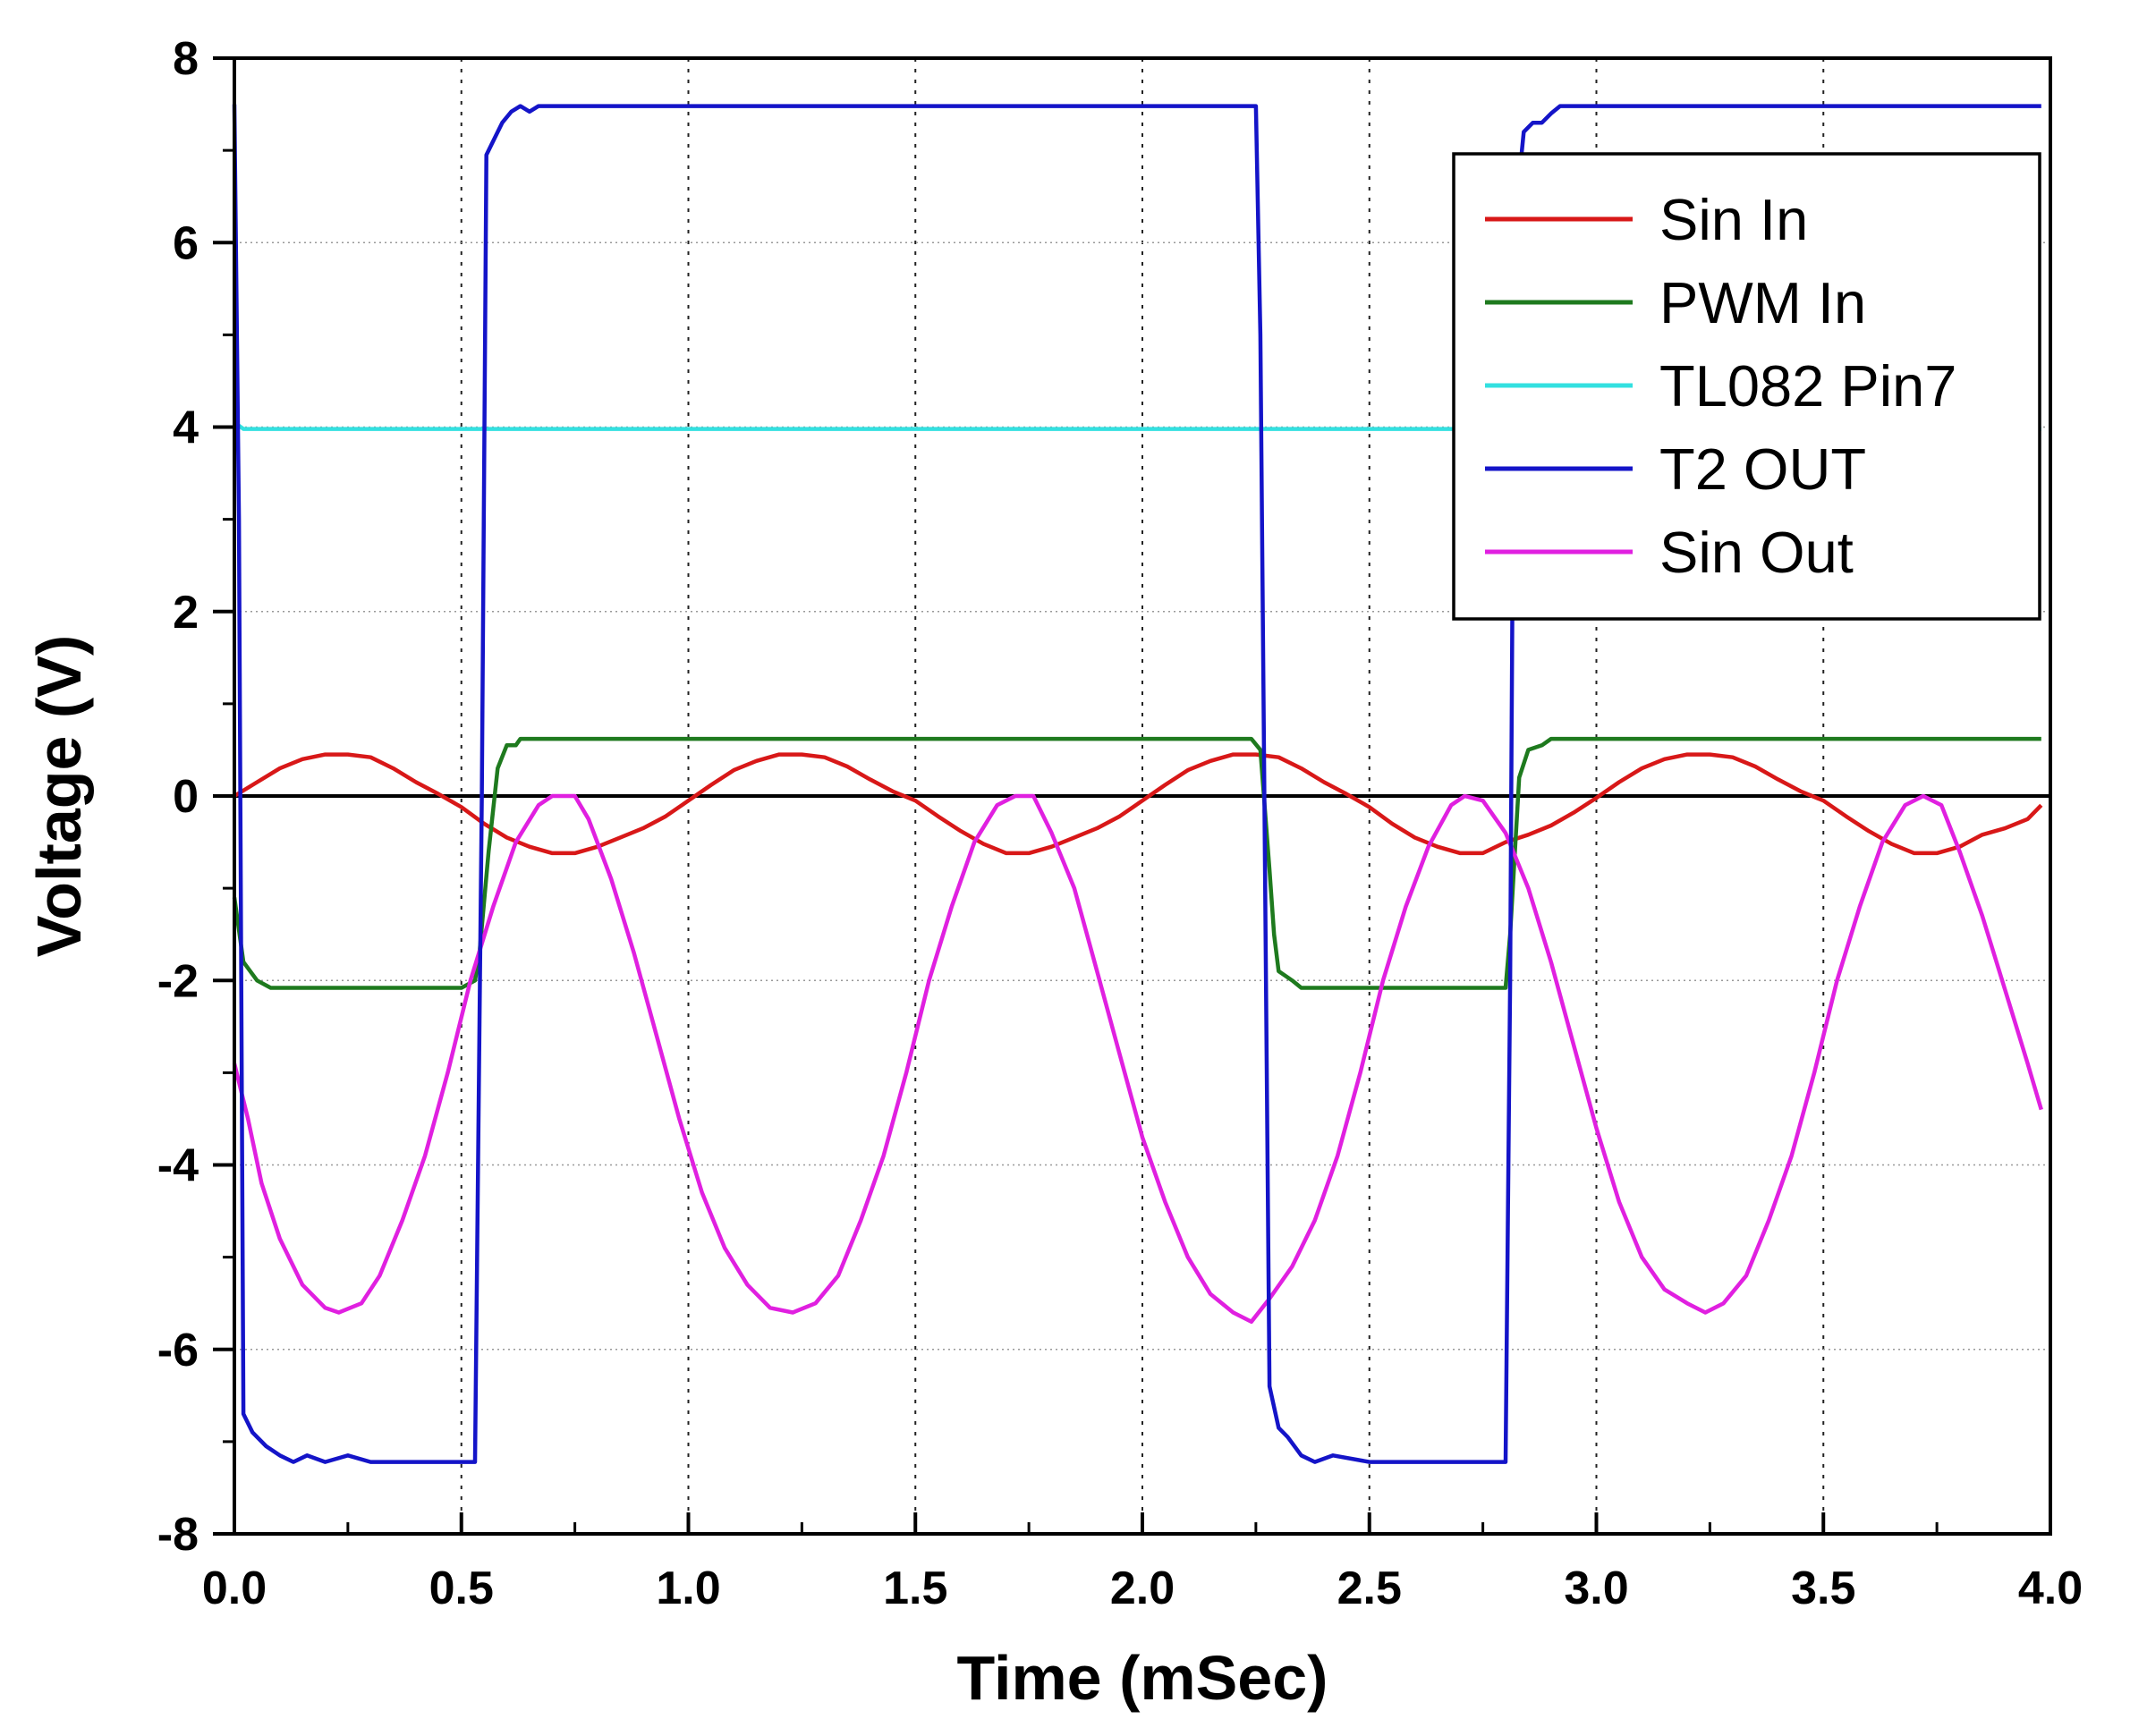  I want to click on x-tick-labels: 0.0 0.5 1.0 1.5 2.0 2.5 3.0 3.5 4.0, so click(1142, 1588).